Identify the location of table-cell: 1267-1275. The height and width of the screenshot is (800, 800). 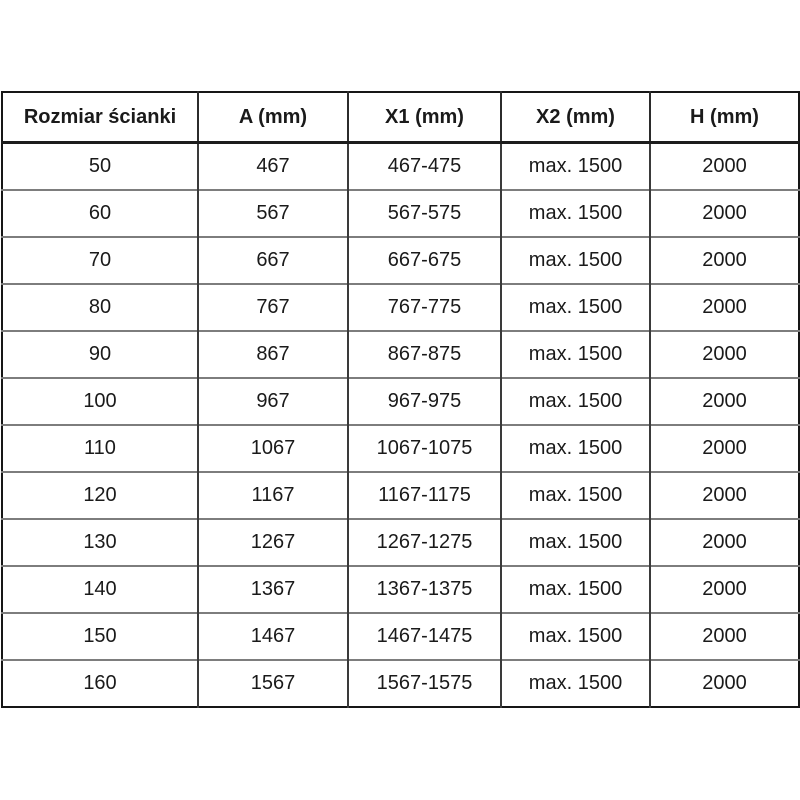
(424, 542).